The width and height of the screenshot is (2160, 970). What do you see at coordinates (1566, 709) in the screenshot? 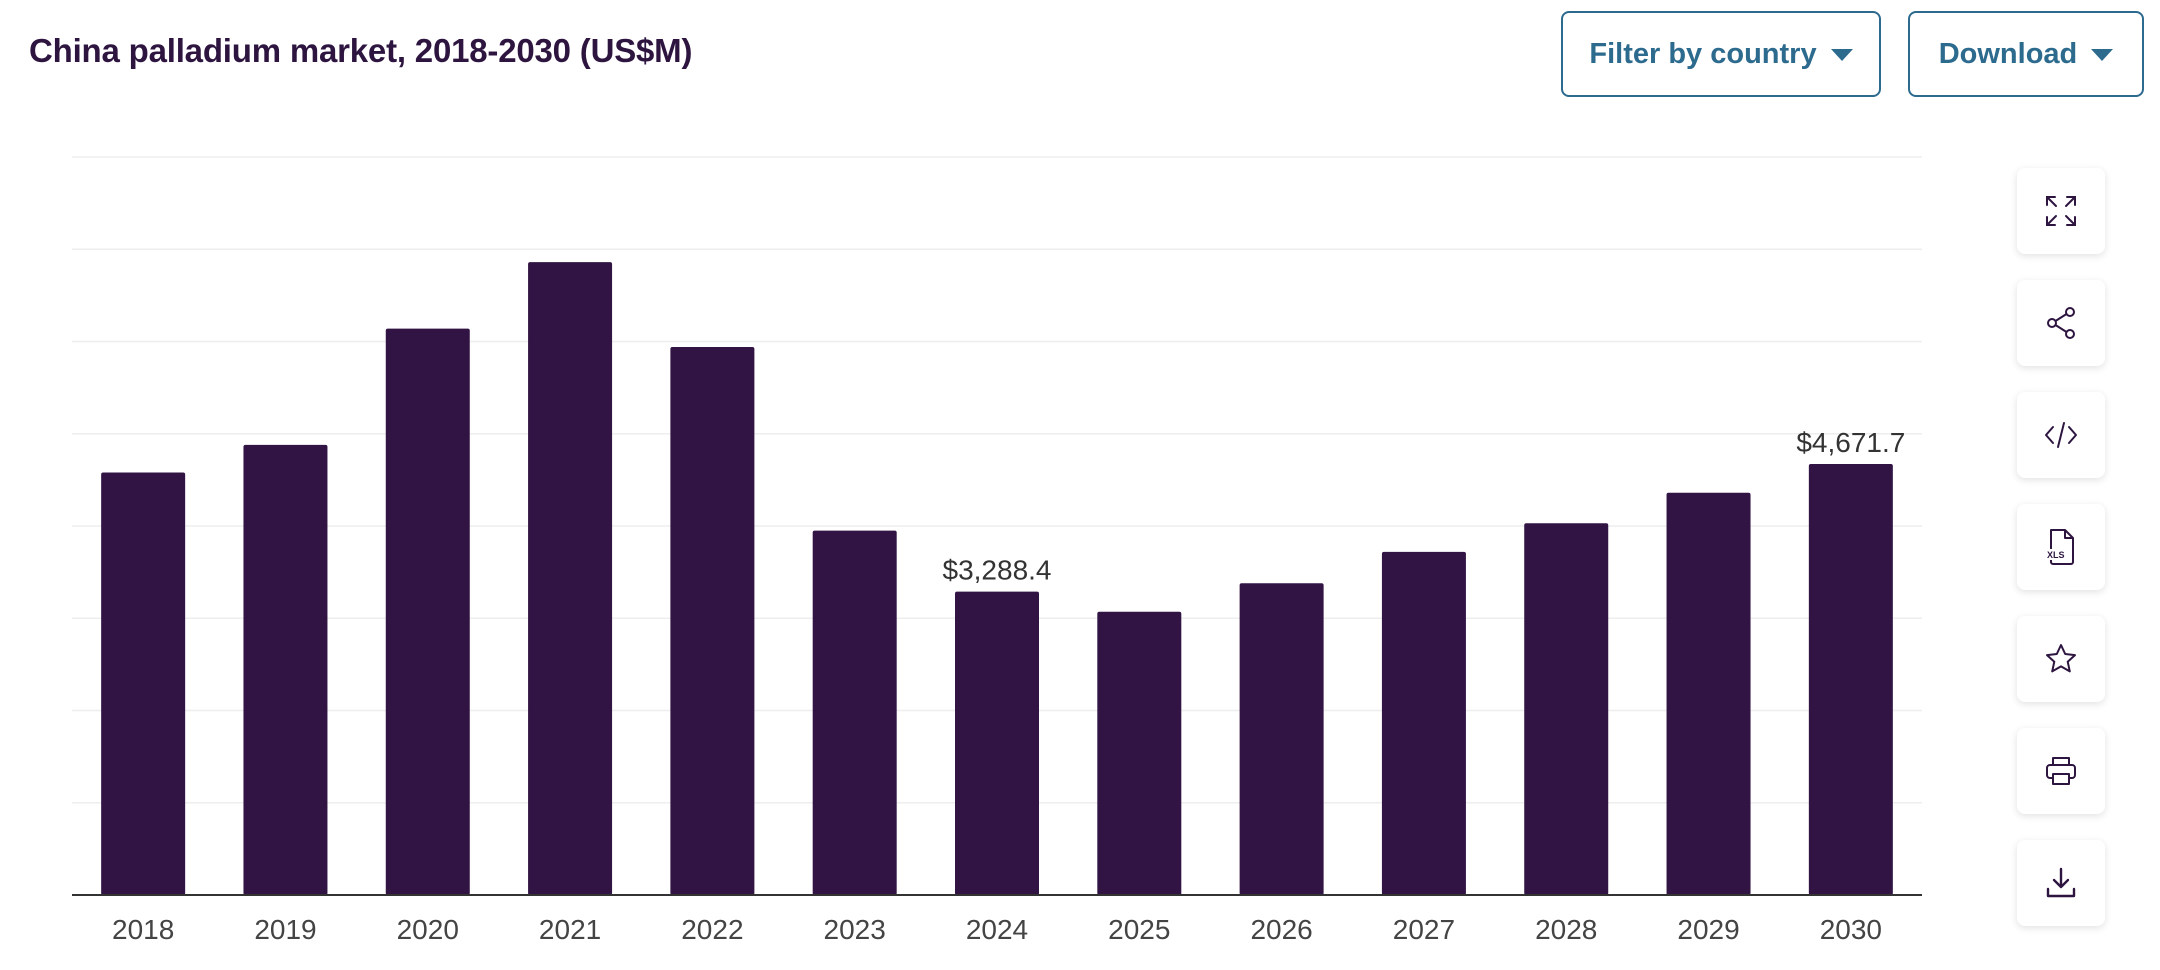
I see `bar-2028` at bounding box center [1566, 709].